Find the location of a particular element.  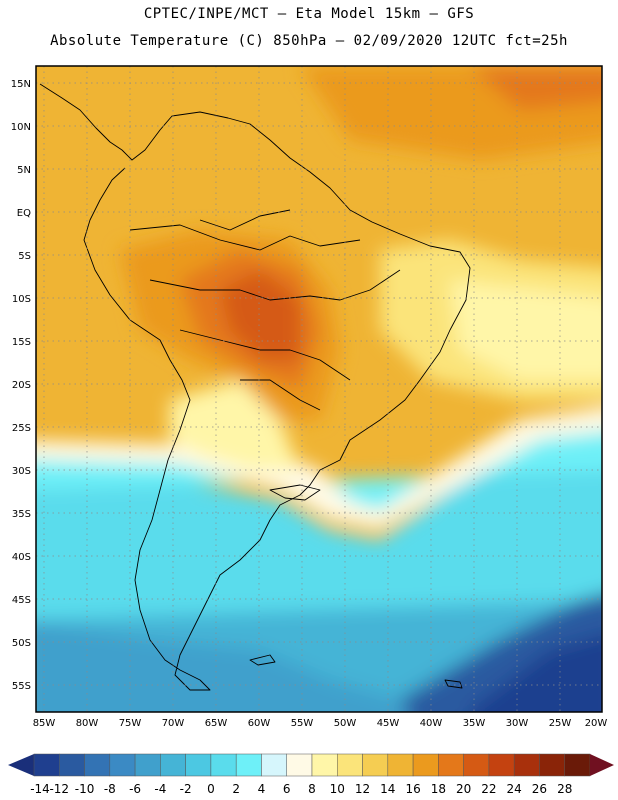

lon-label: 50W is located at coordinates (345, 723).